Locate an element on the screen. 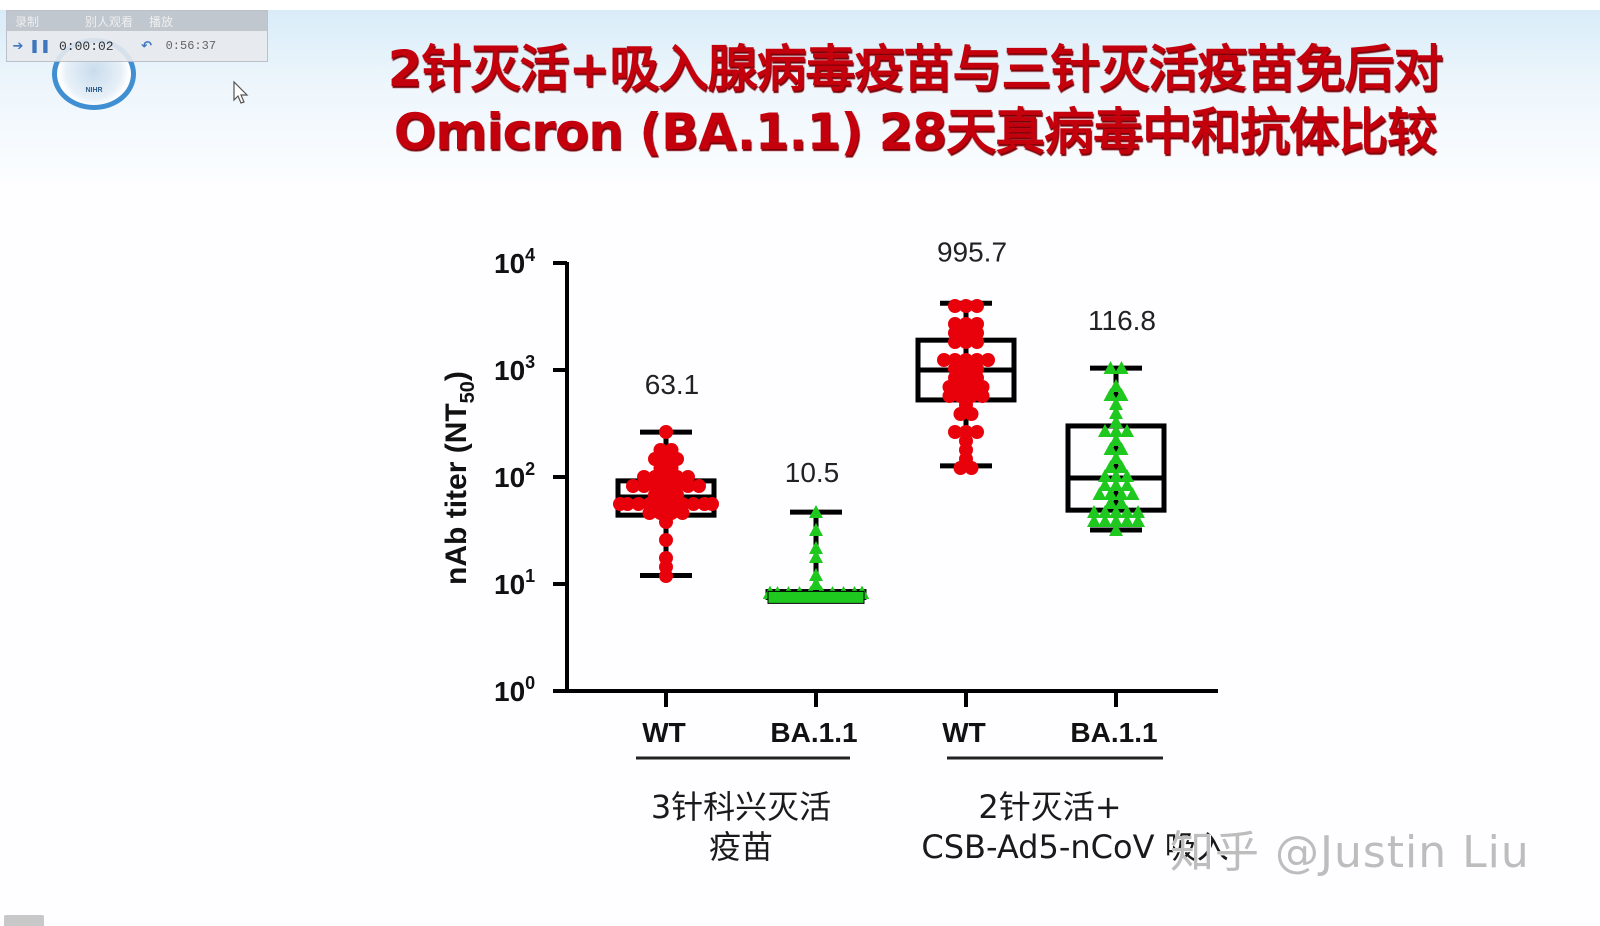  undo-icon: ↶ is located at coordinates (147, 45).